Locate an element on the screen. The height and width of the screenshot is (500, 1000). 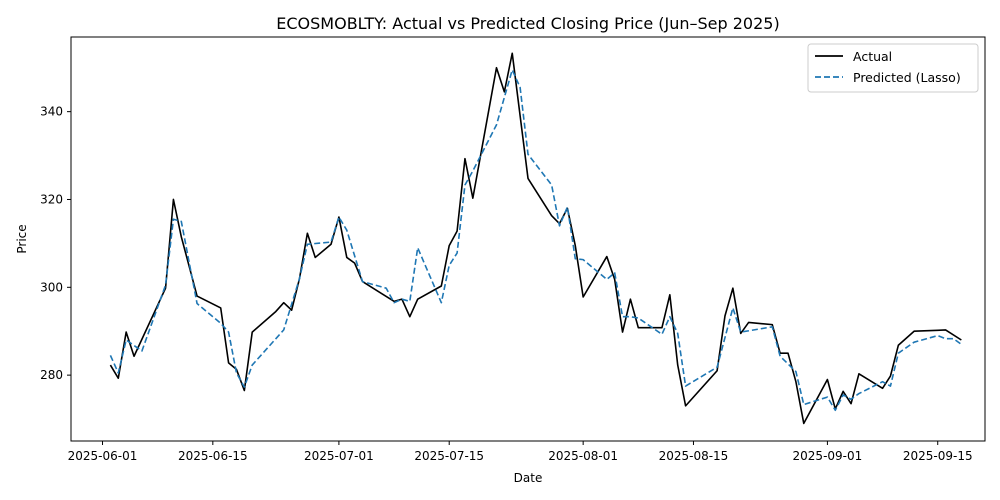
legend-box is located at coordinates (893, 68).